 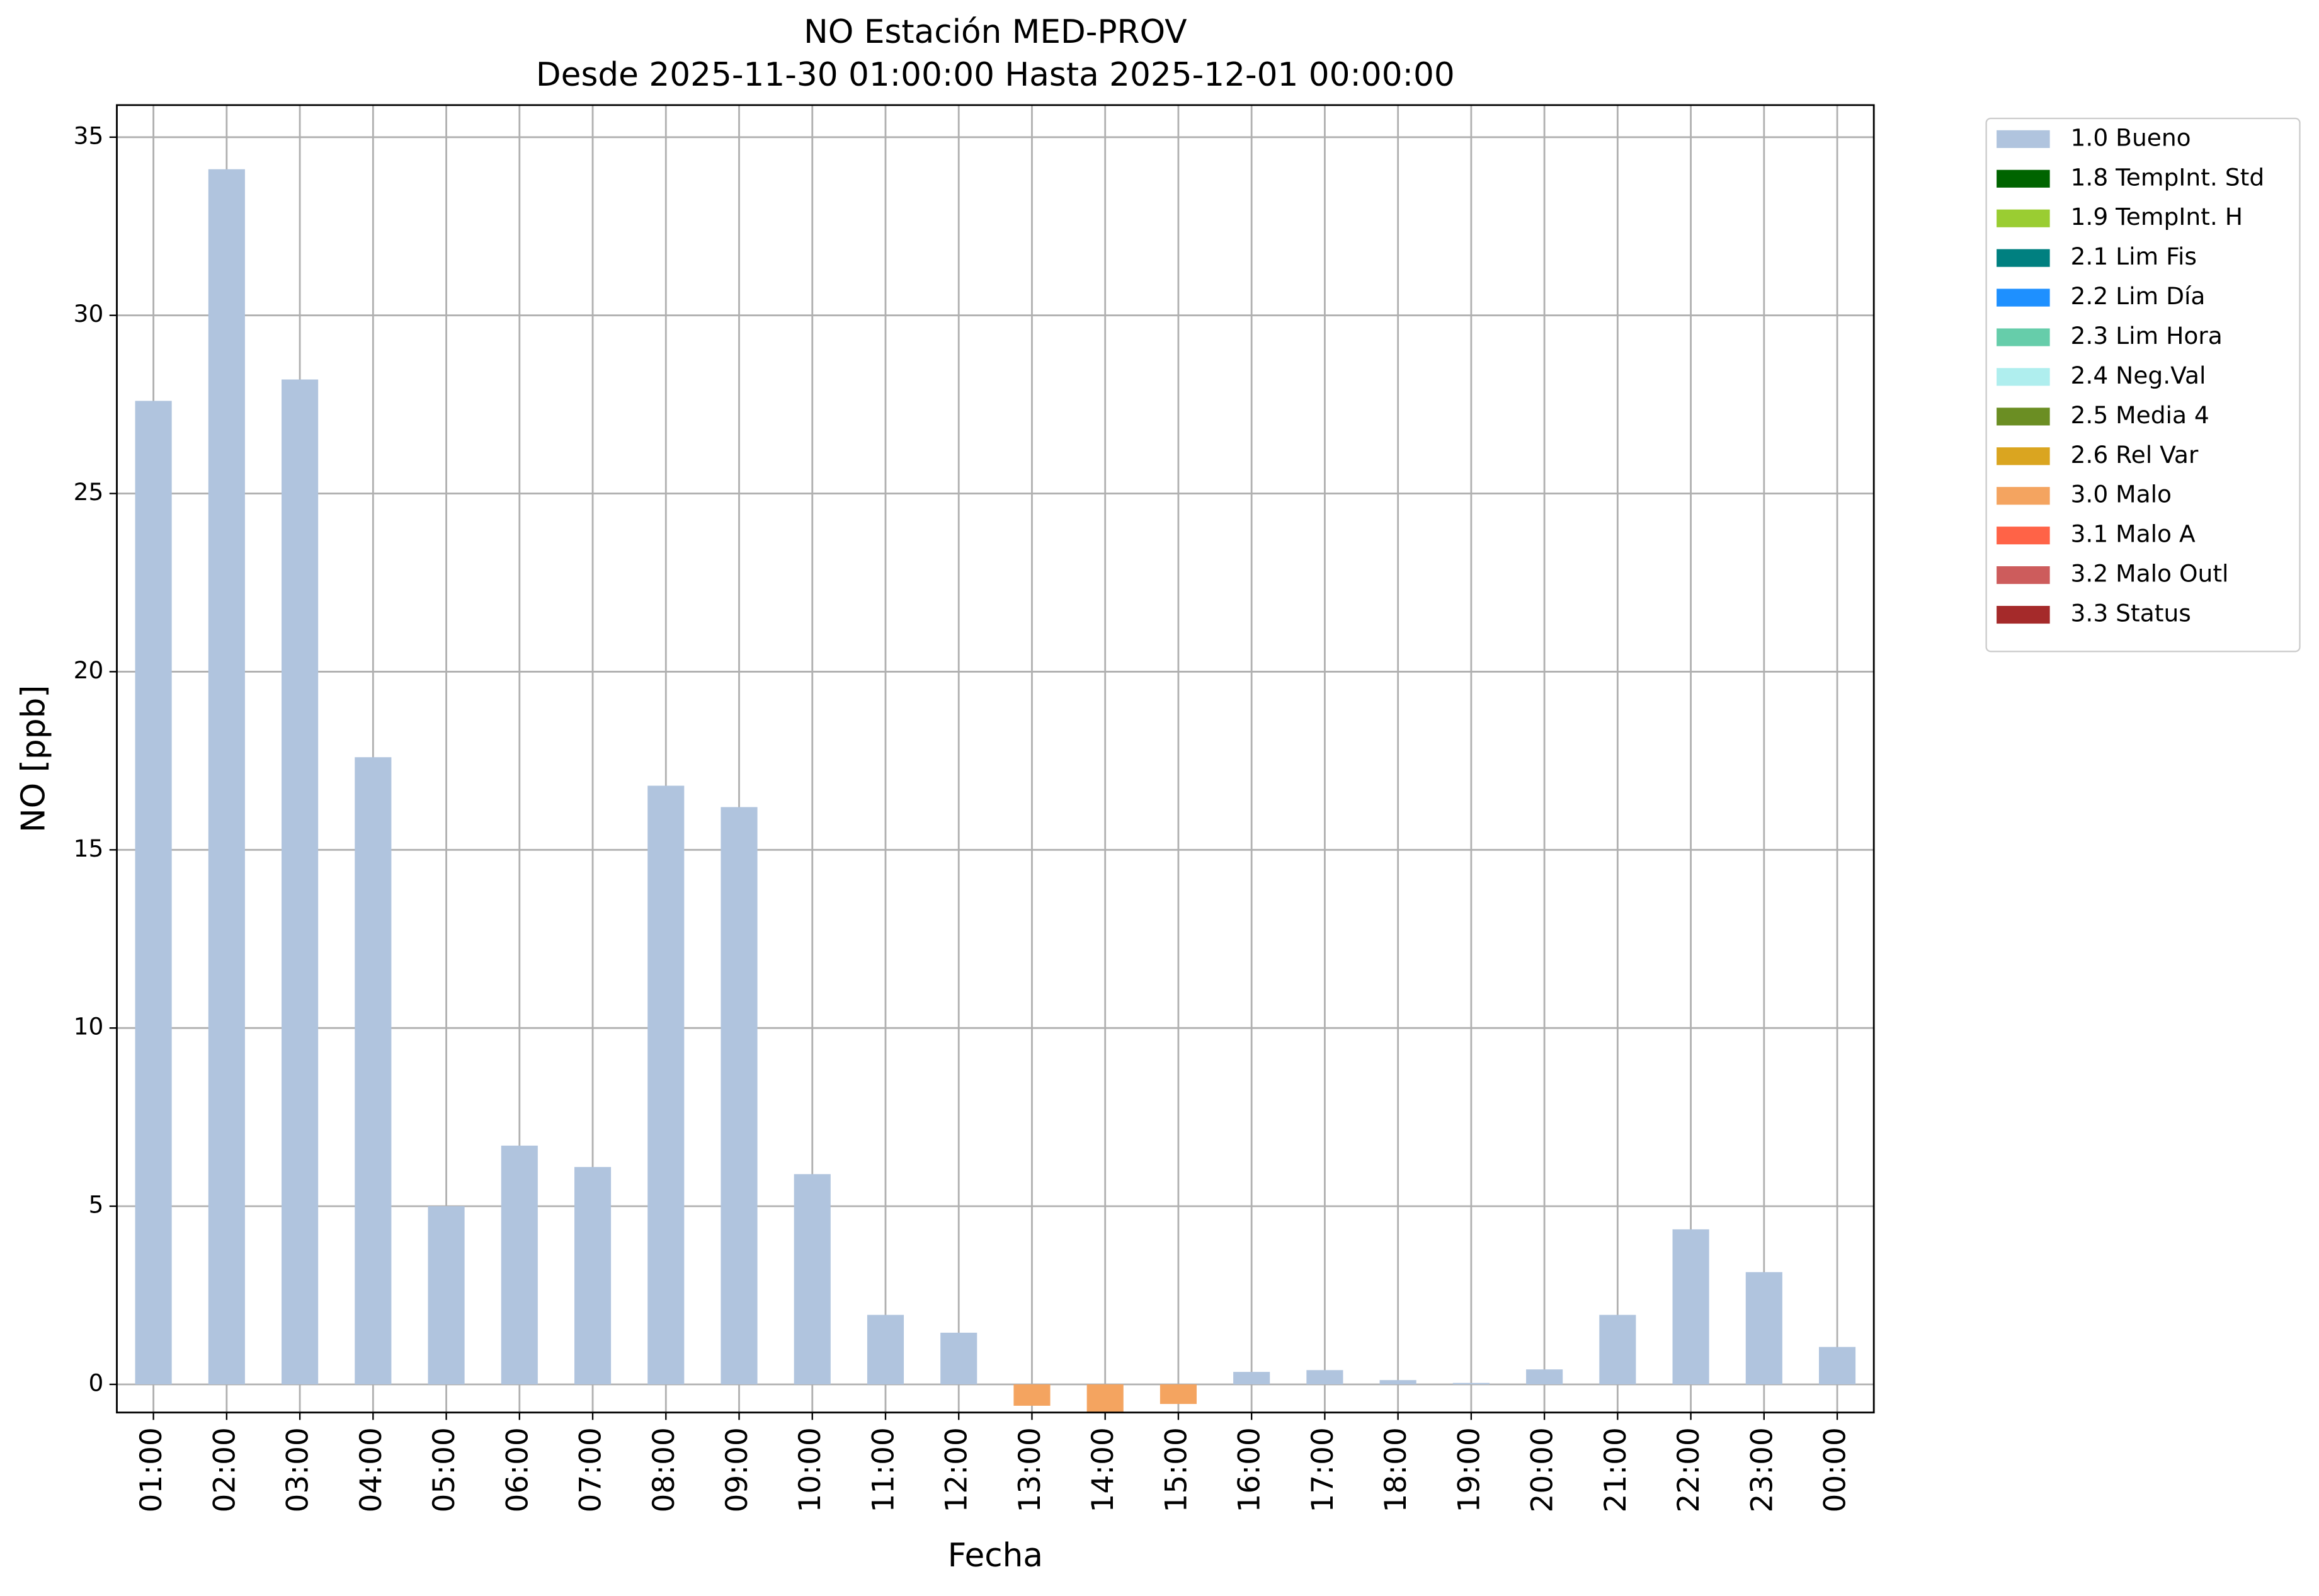 I want to click on legend-label: 2.3 Lim Hora, so click(x=2147, y=336).